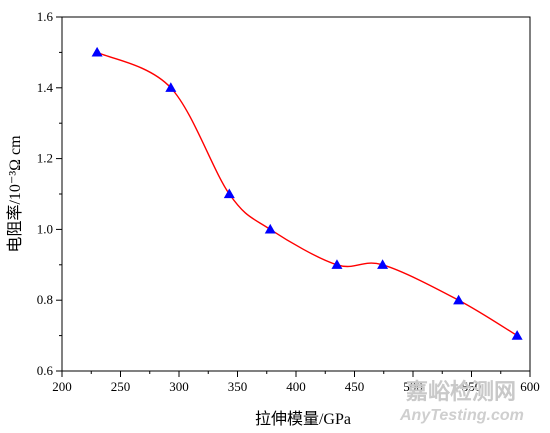 The height and width of the screenshot is (433, 550). What do you see at coordinates (355, 386) in the screenshot?
I see `x-tick-label: 450` at bounding box center [355, 386].